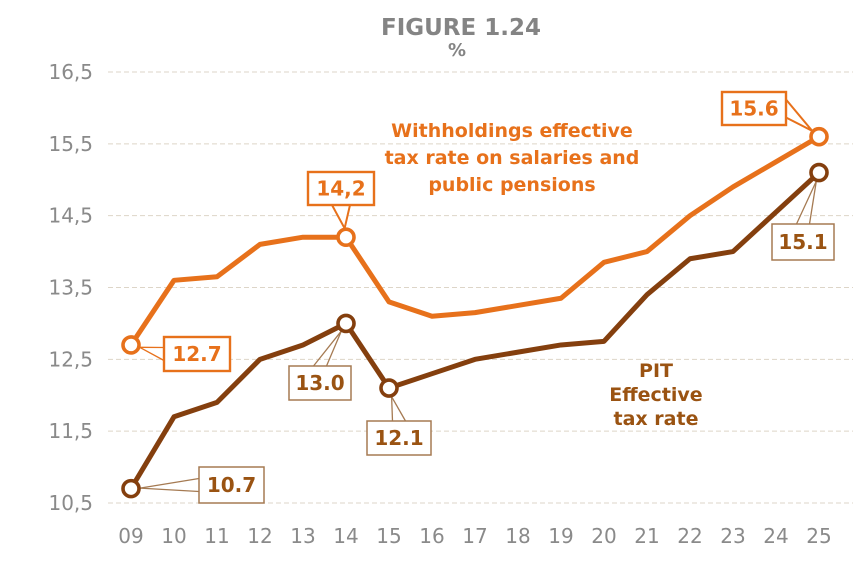 This screenshot has height=571, width=868. I want to click on x-tick-label: 14, so click(345, 536).